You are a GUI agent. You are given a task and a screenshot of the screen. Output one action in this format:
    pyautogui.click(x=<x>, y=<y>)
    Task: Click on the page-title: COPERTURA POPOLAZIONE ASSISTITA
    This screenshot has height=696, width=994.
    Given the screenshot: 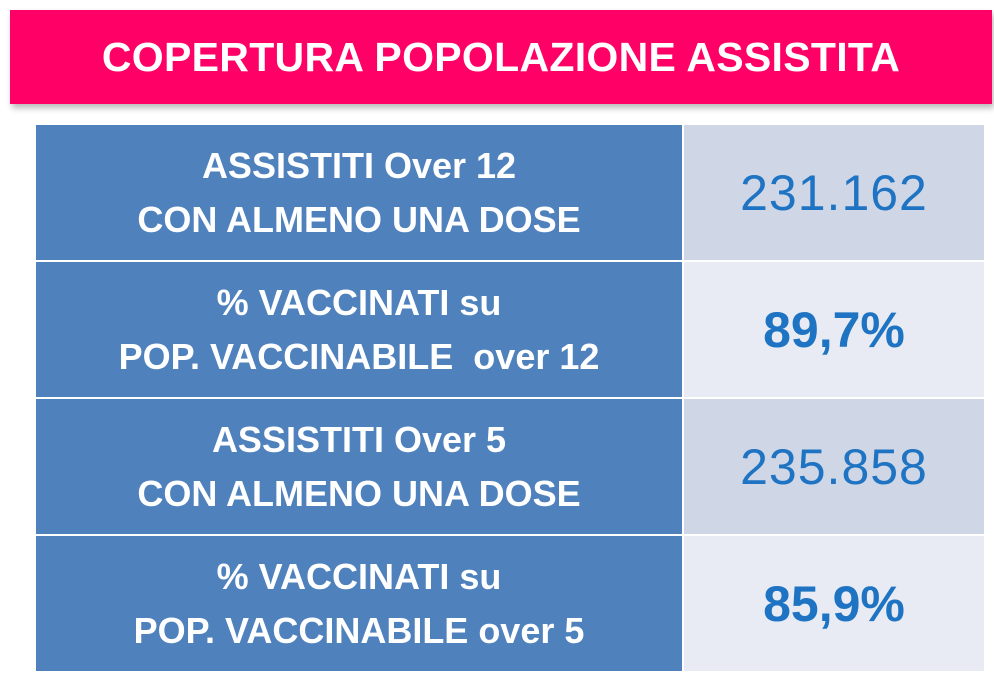 What is the action you would take?
    pyautogui.click(x=501, y=56)
    